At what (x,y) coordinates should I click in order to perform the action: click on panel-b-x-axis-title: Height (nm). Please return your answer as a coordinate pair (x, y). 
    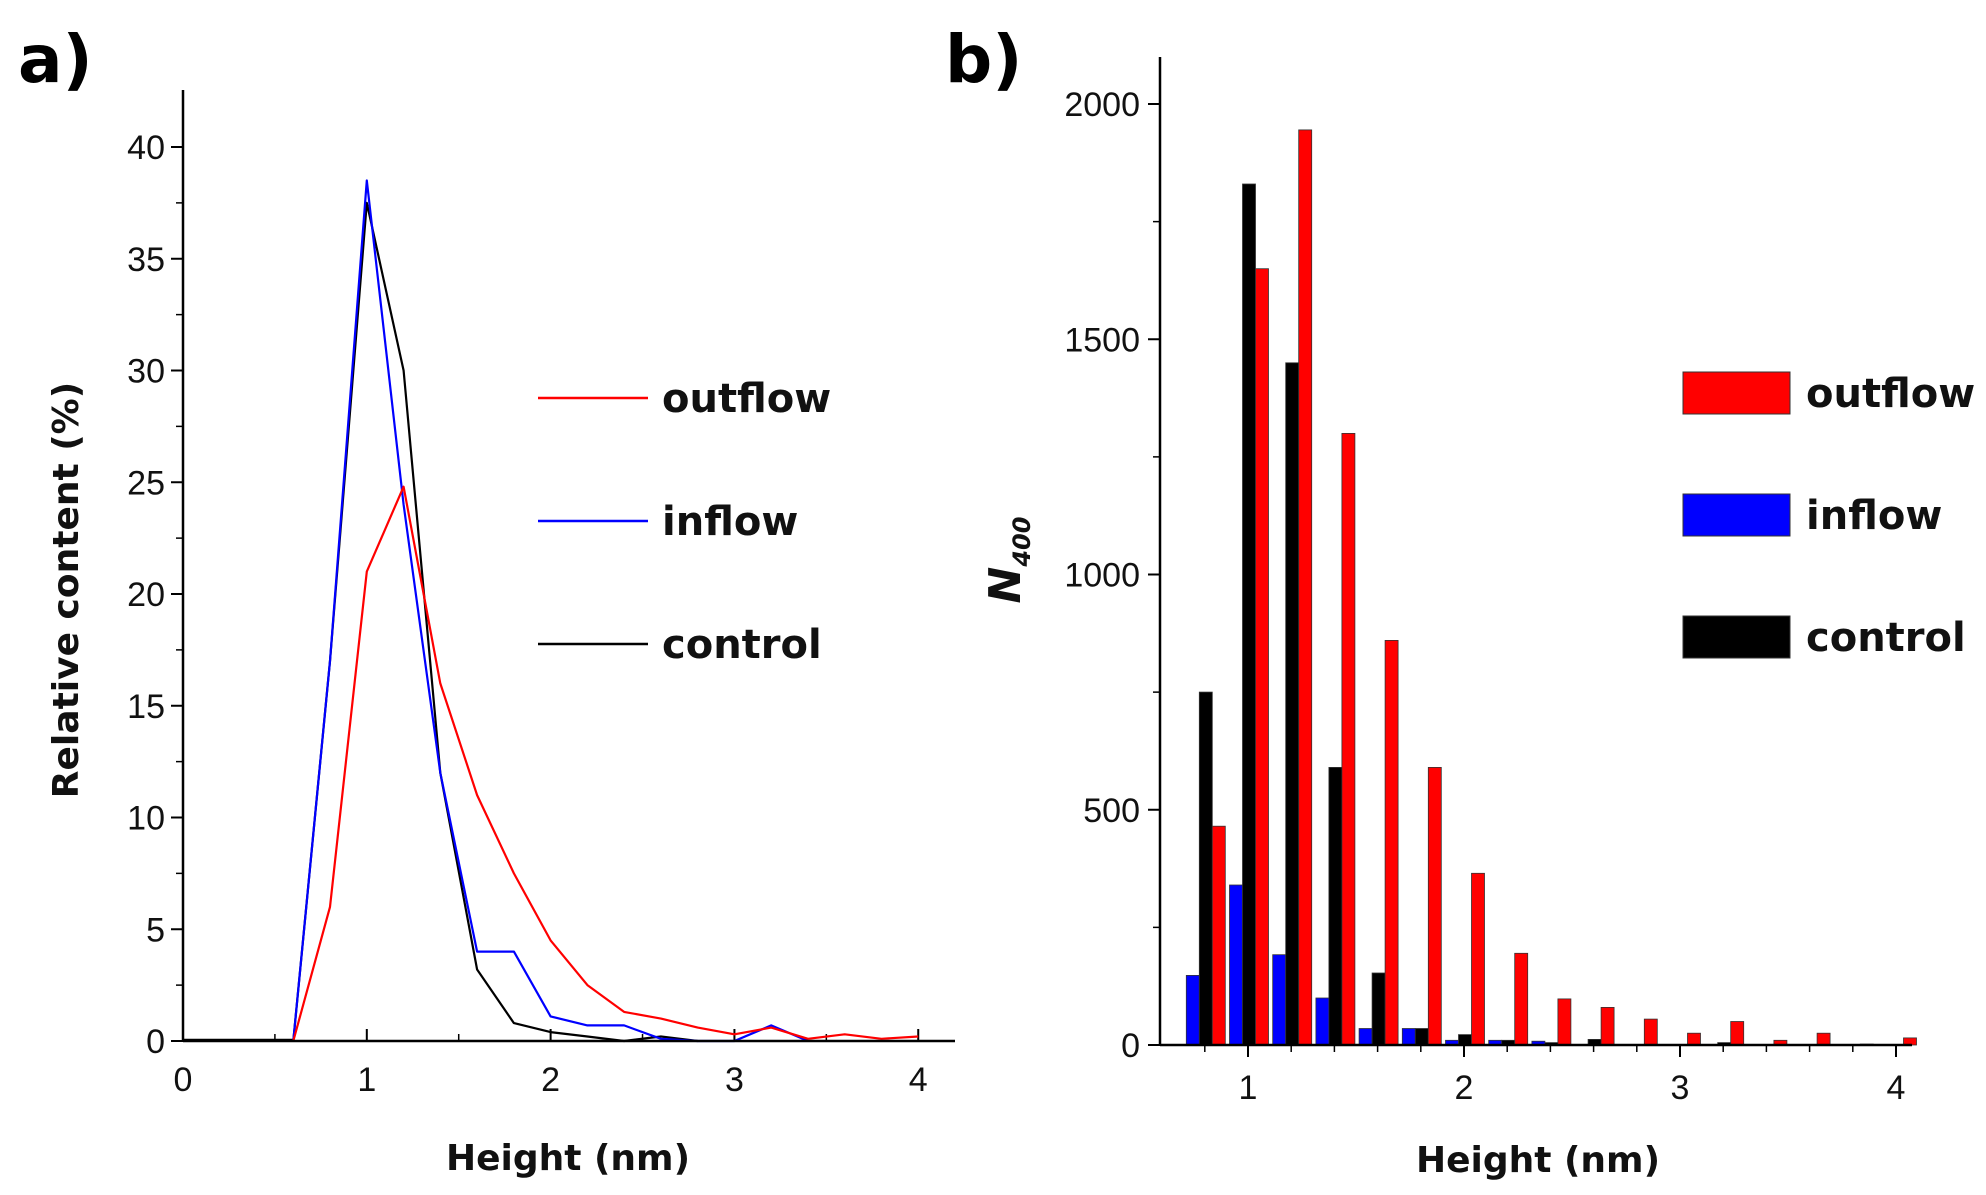
    Looking at the image, I should click on (1538, 1160).